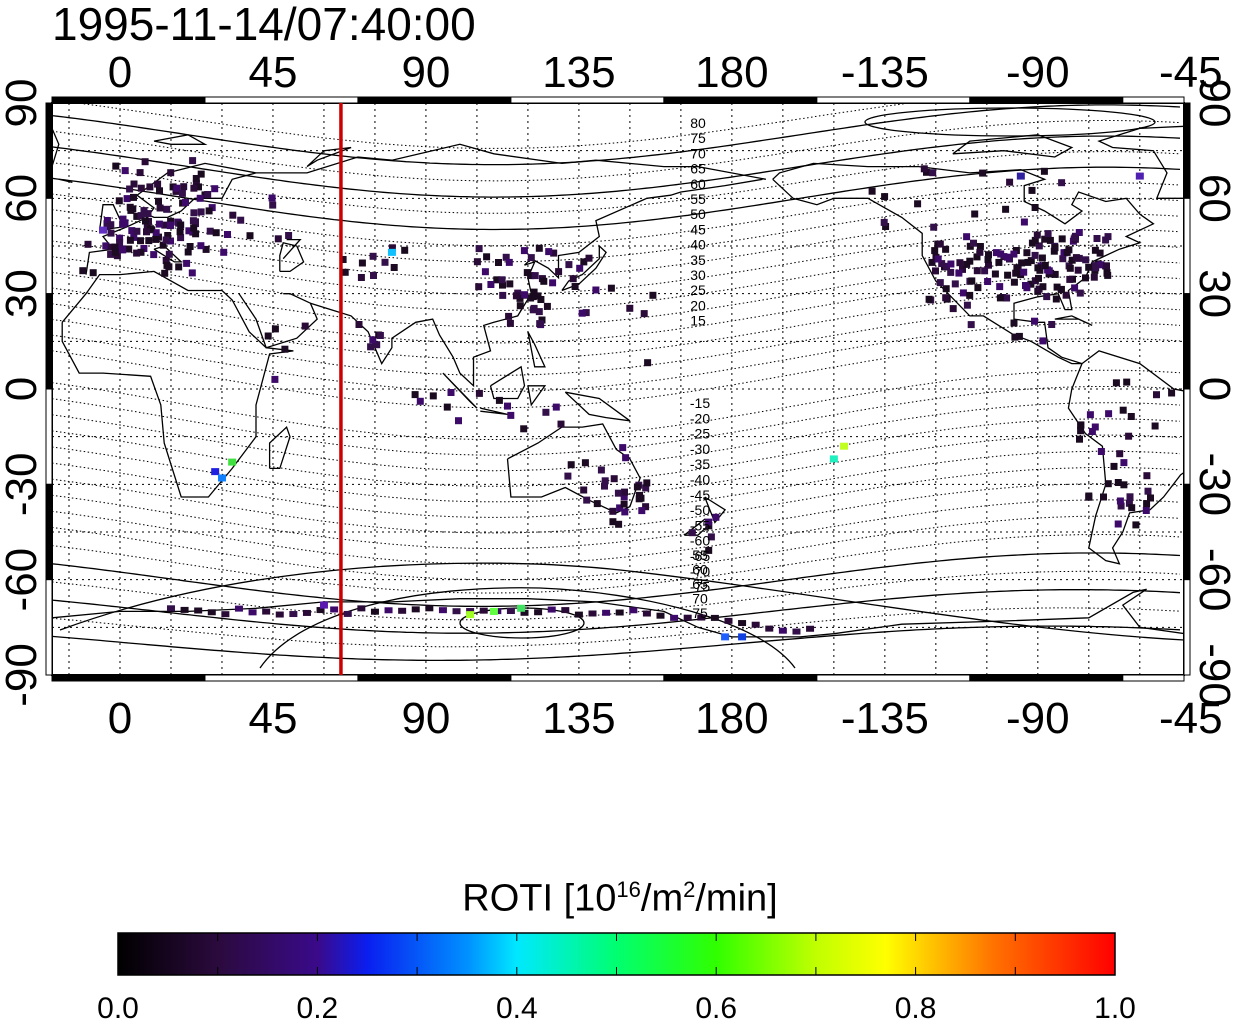 This screenshot has width=1240, height=1024. I want to click on lon-tick-top: -45, so click(1191, 72).